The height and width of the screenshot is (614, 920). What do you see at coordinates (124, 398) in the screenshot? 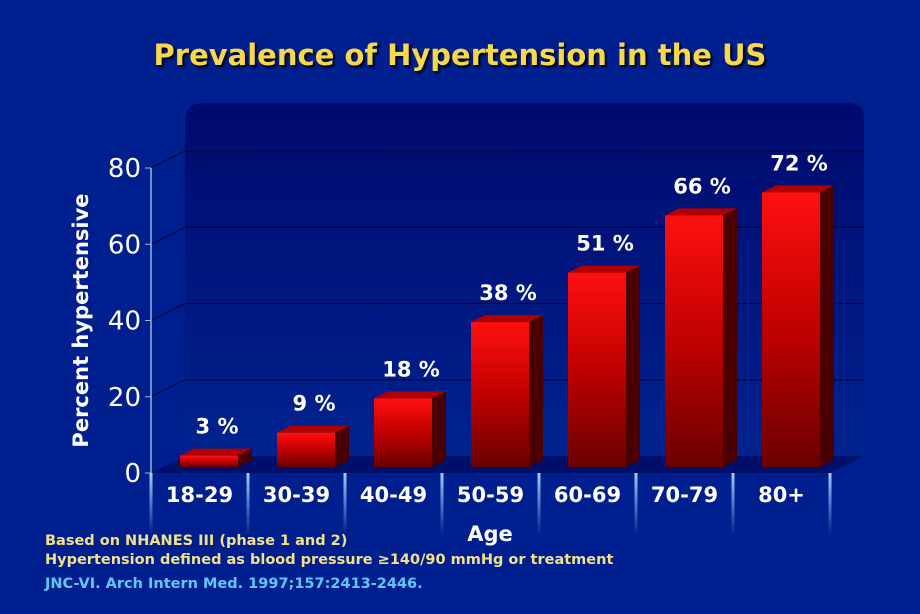
I see `y-tick-label: 20` at bounding box center [124, 398].